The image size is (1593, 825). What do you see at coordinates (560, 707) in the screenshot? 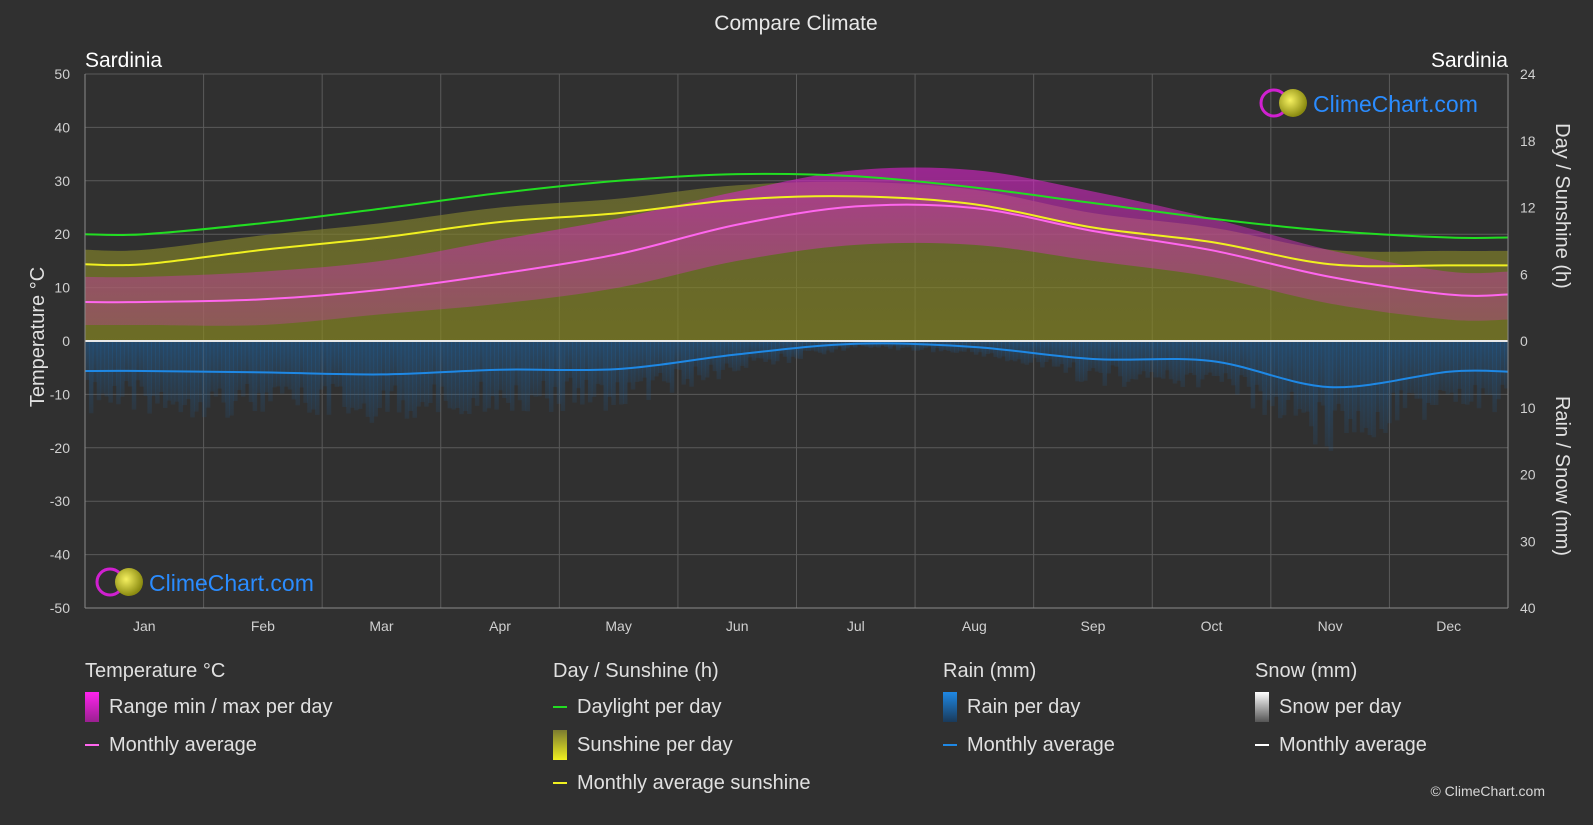
I see `daylight-swatch` at bounding box center [560, 707].